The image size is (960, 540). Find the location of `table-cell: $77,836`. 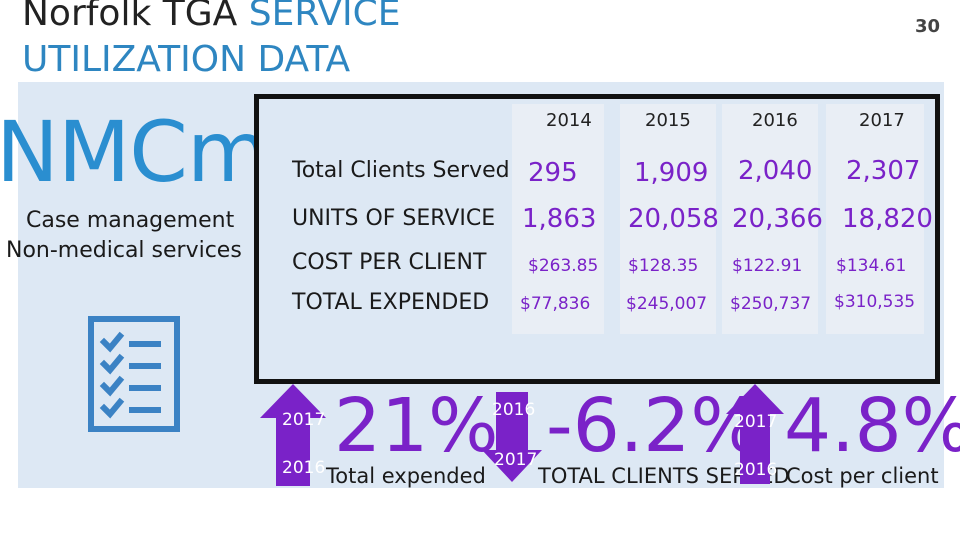

table-cell: $77,836 is located at coordinates (555, 304).